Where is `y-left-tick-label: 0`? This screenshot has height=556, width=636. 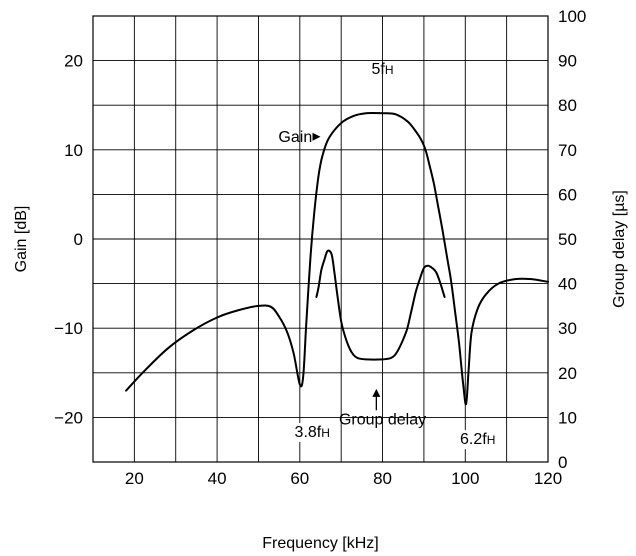 y-left-tick-label: 0 is located at coordinates (78, 239).